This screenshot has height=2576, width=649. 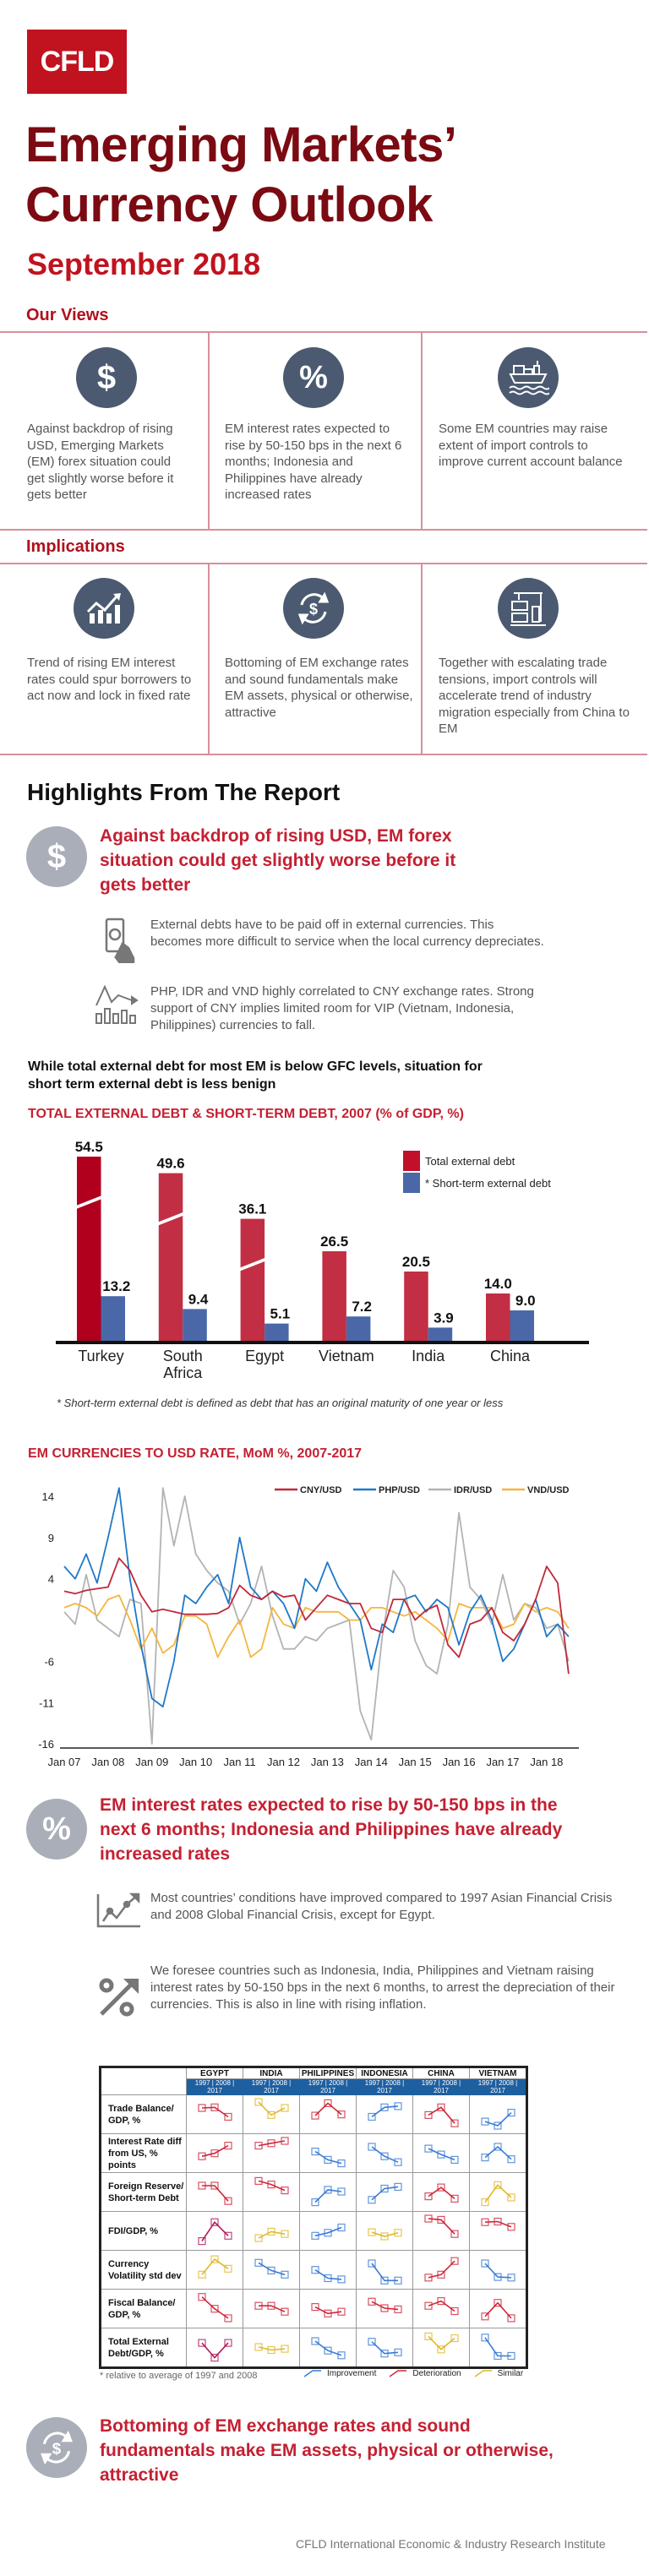 I want to click on legend-label: VND/USD, so click(x=549, y=1490).